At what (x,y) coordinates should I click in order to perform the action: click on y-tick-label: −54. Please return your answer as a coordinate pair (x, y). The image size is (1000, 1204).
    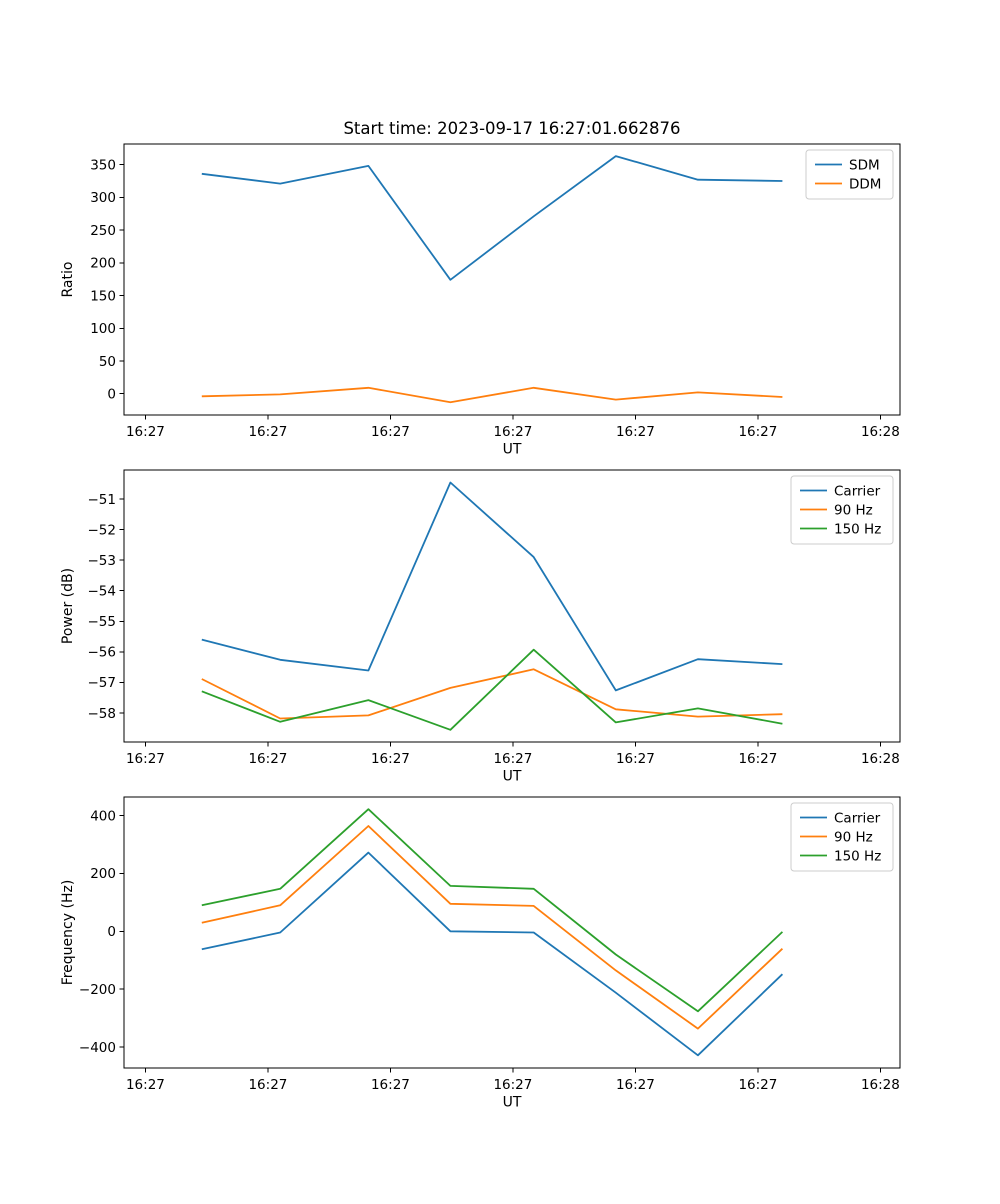
    Looking at the image, I should click on (102, 592).